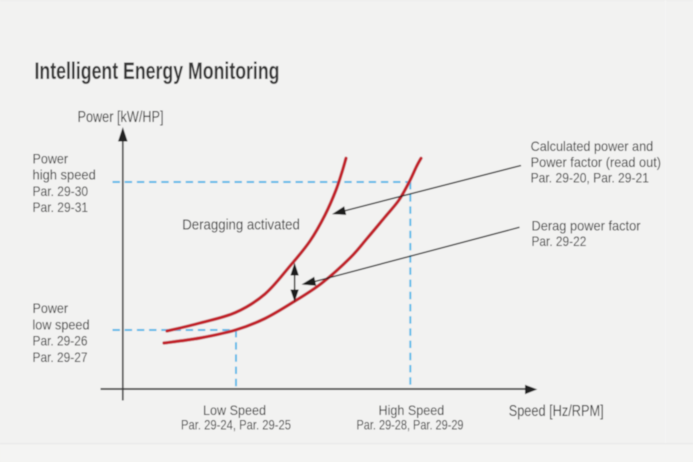 Image resolution: width=693 pixels, height=462 pixels. What do you see at coordinates (61, 191) in the screenshot?
I see `svg-text: Par. 29-30` at bounding box center [61, 191].